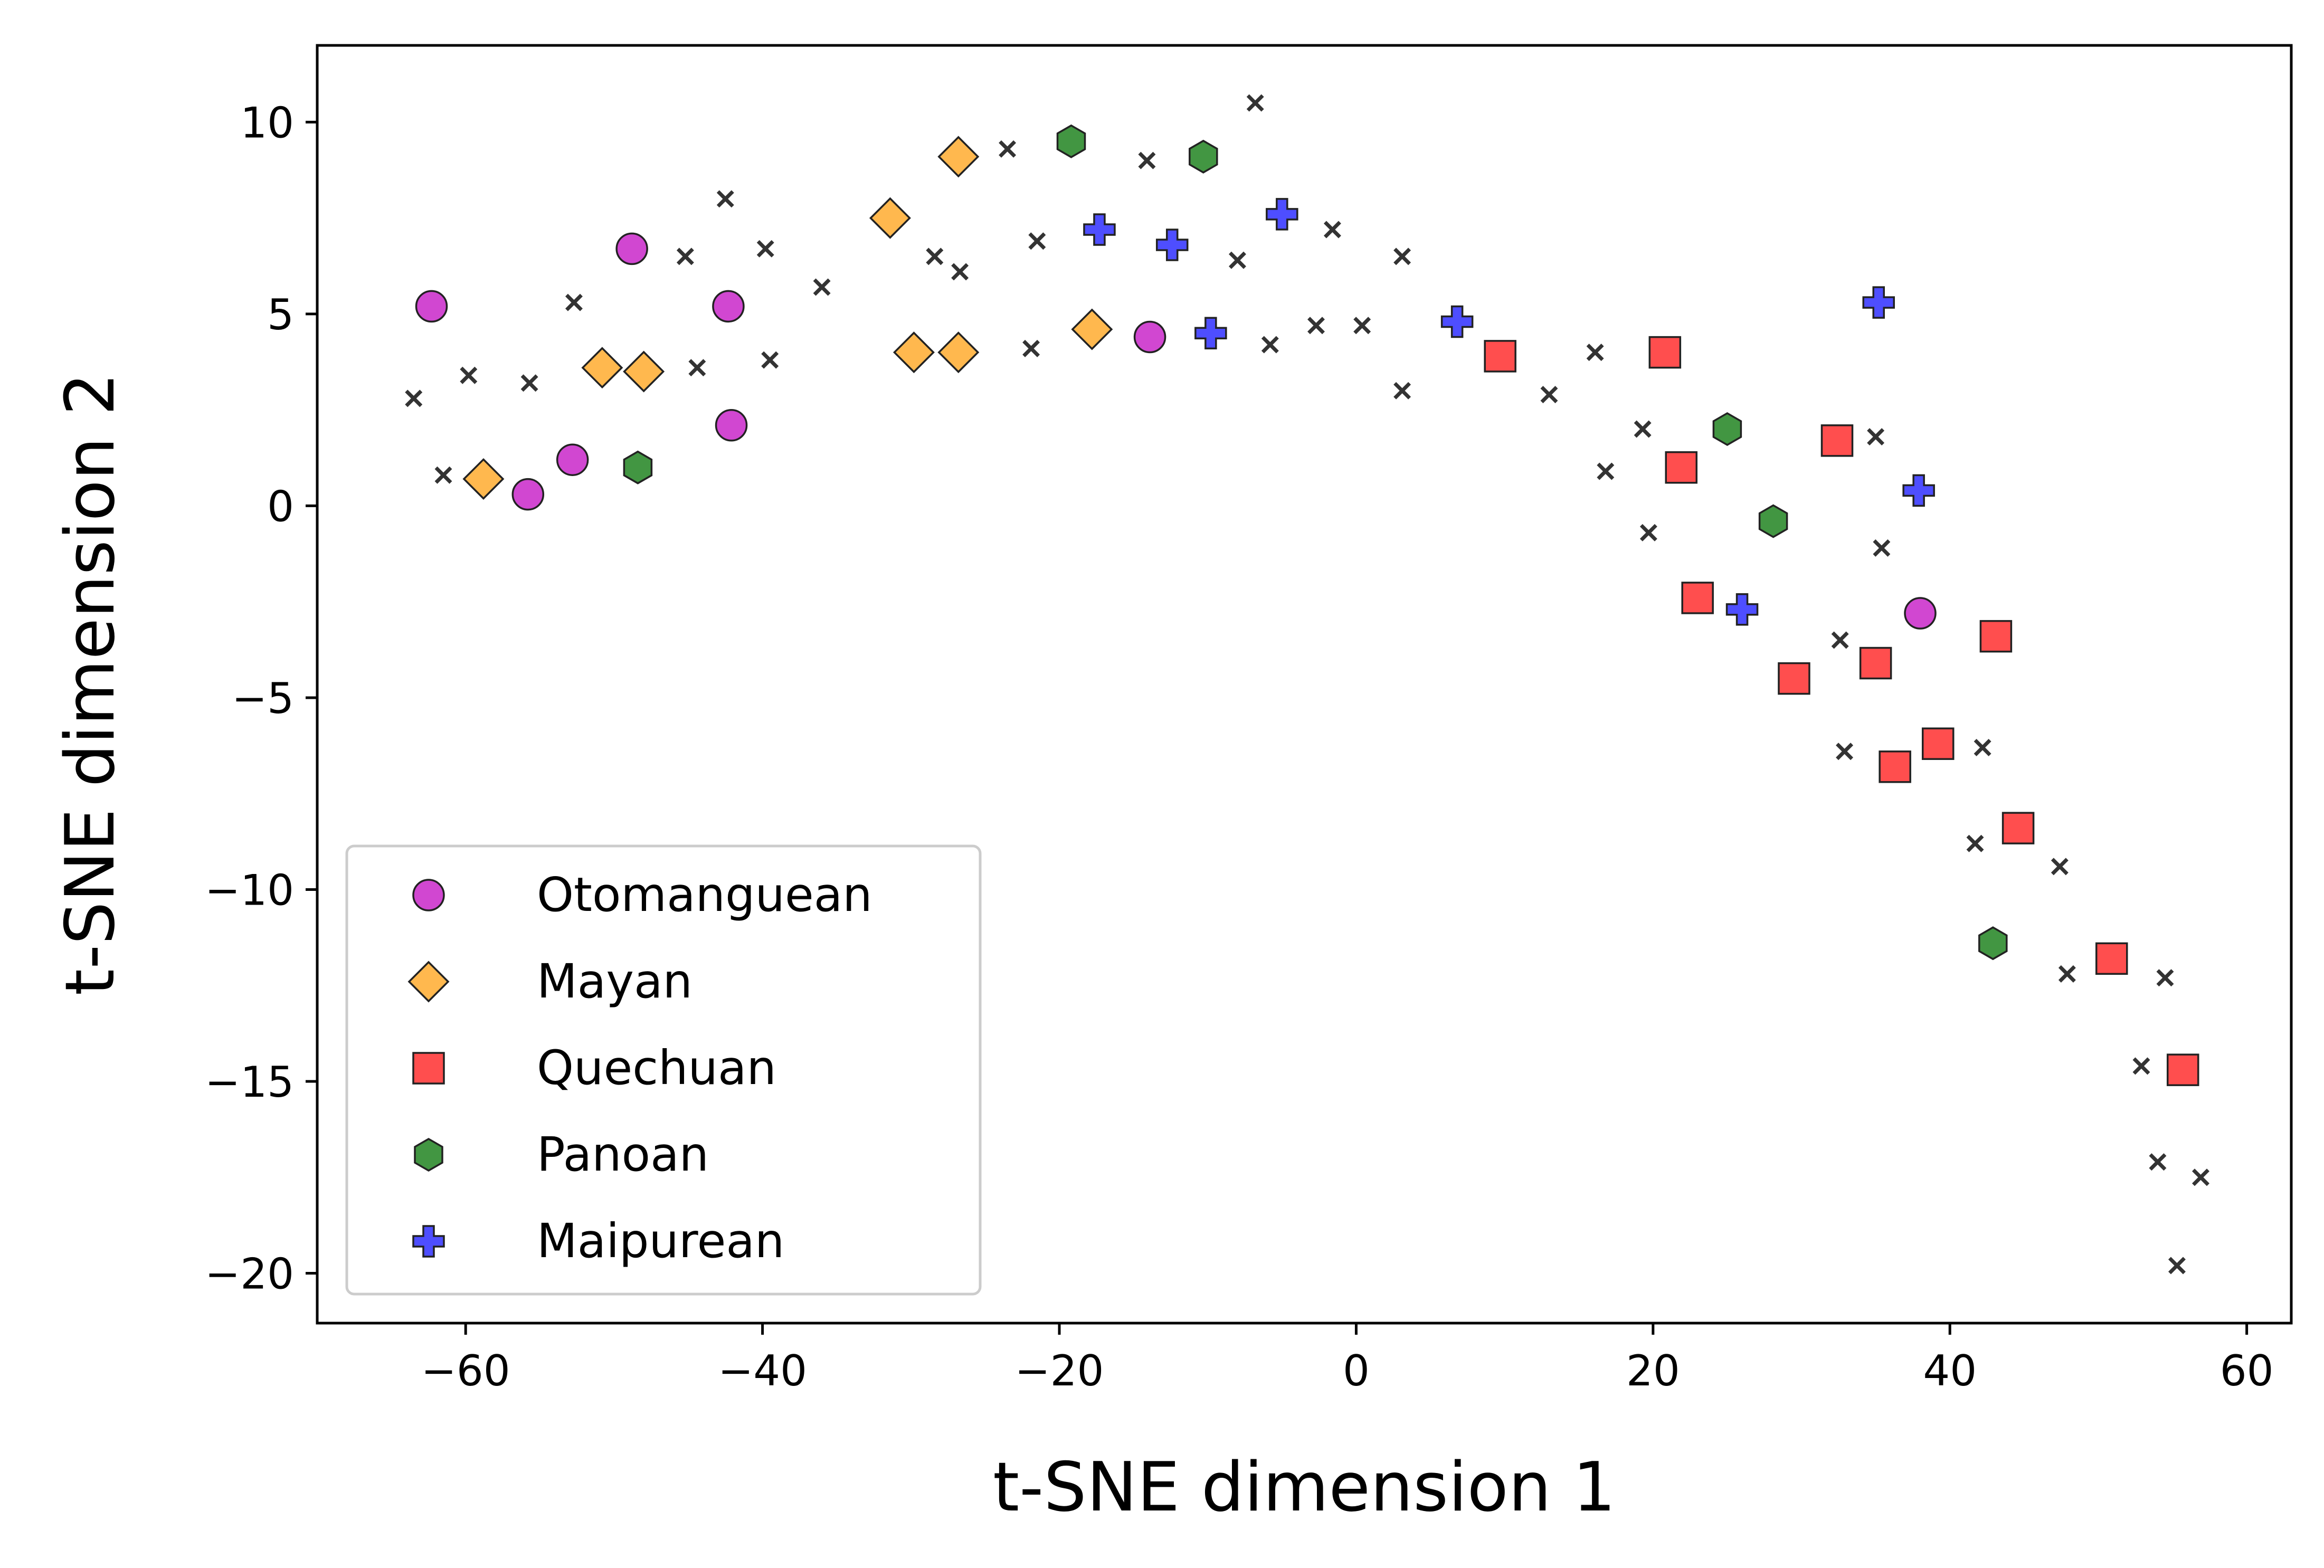  What do you see at coordinates (550, 981) in the screenshot?
I see `legend-item: Mayan` at bounding box center [550, 981].